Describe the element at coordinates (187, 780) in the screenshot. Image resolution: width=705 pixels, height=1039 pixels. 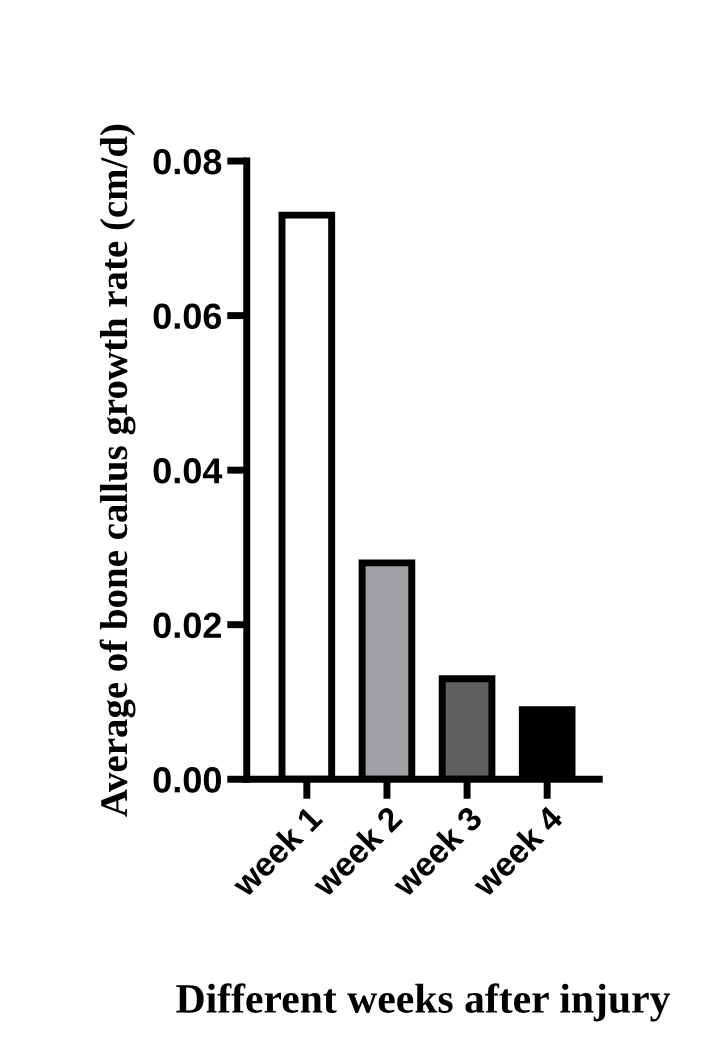
I see `y-tick-label: 0.00` at that location.